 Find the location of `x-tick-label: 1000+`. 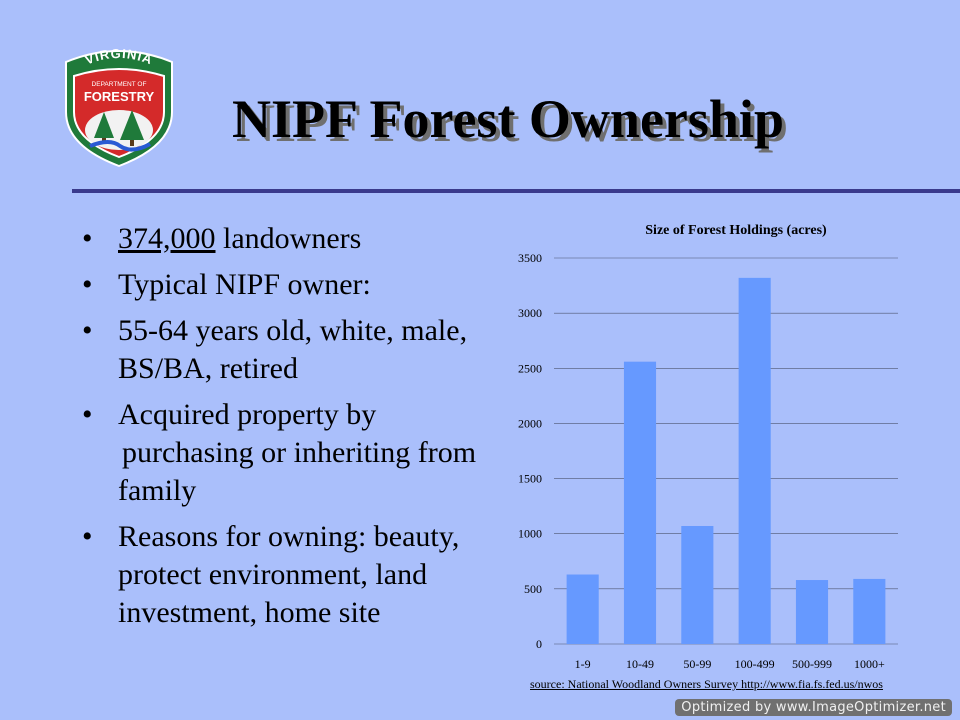

x-tick-label: 1000+ is located at coordinates (869, 664).